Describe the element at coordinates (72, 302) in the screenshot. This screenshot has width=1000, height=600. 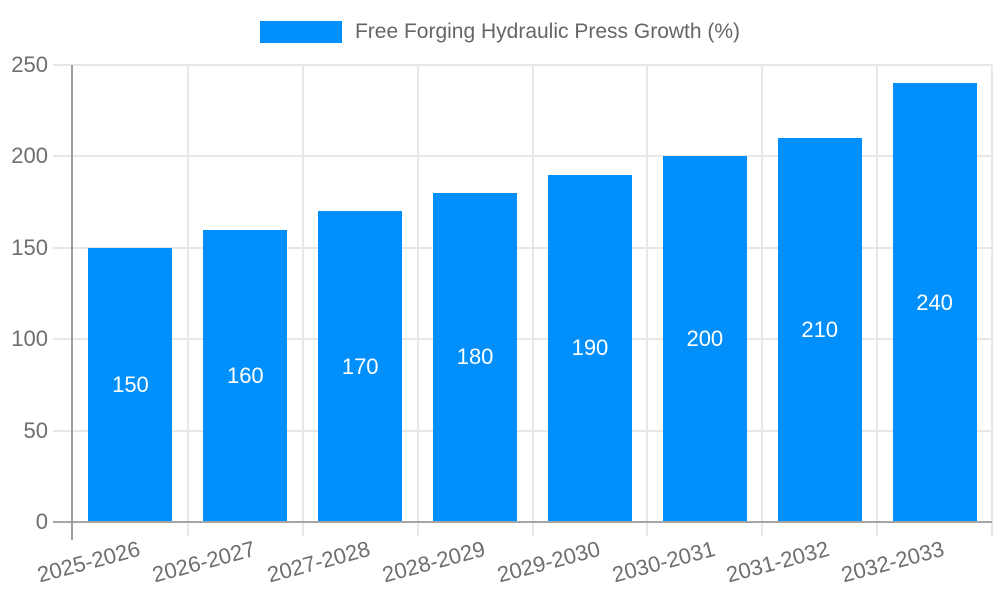
I see `y-axis-line` at that location.